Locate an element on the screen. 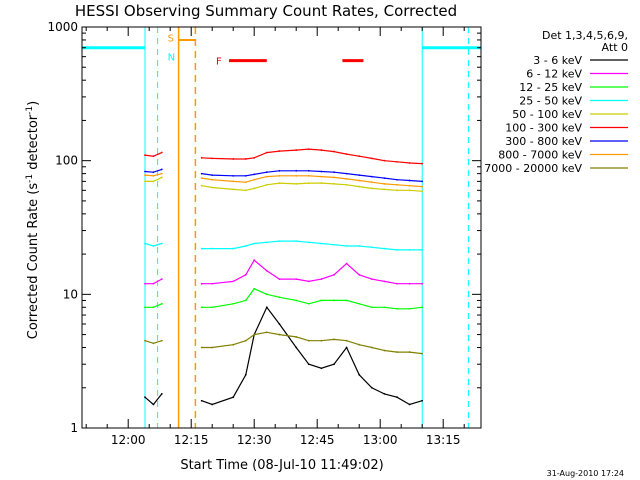 This screenshot has width=640, height=480. y-tick-label: 10 is located at coordinates (70, 294).